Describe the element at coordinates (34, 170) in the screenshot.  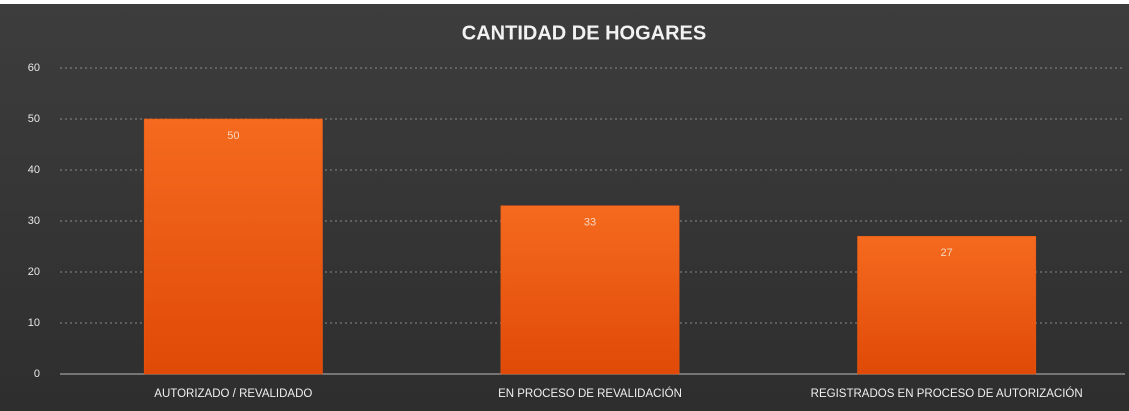
I see `y-tick-label: 40` at that location.